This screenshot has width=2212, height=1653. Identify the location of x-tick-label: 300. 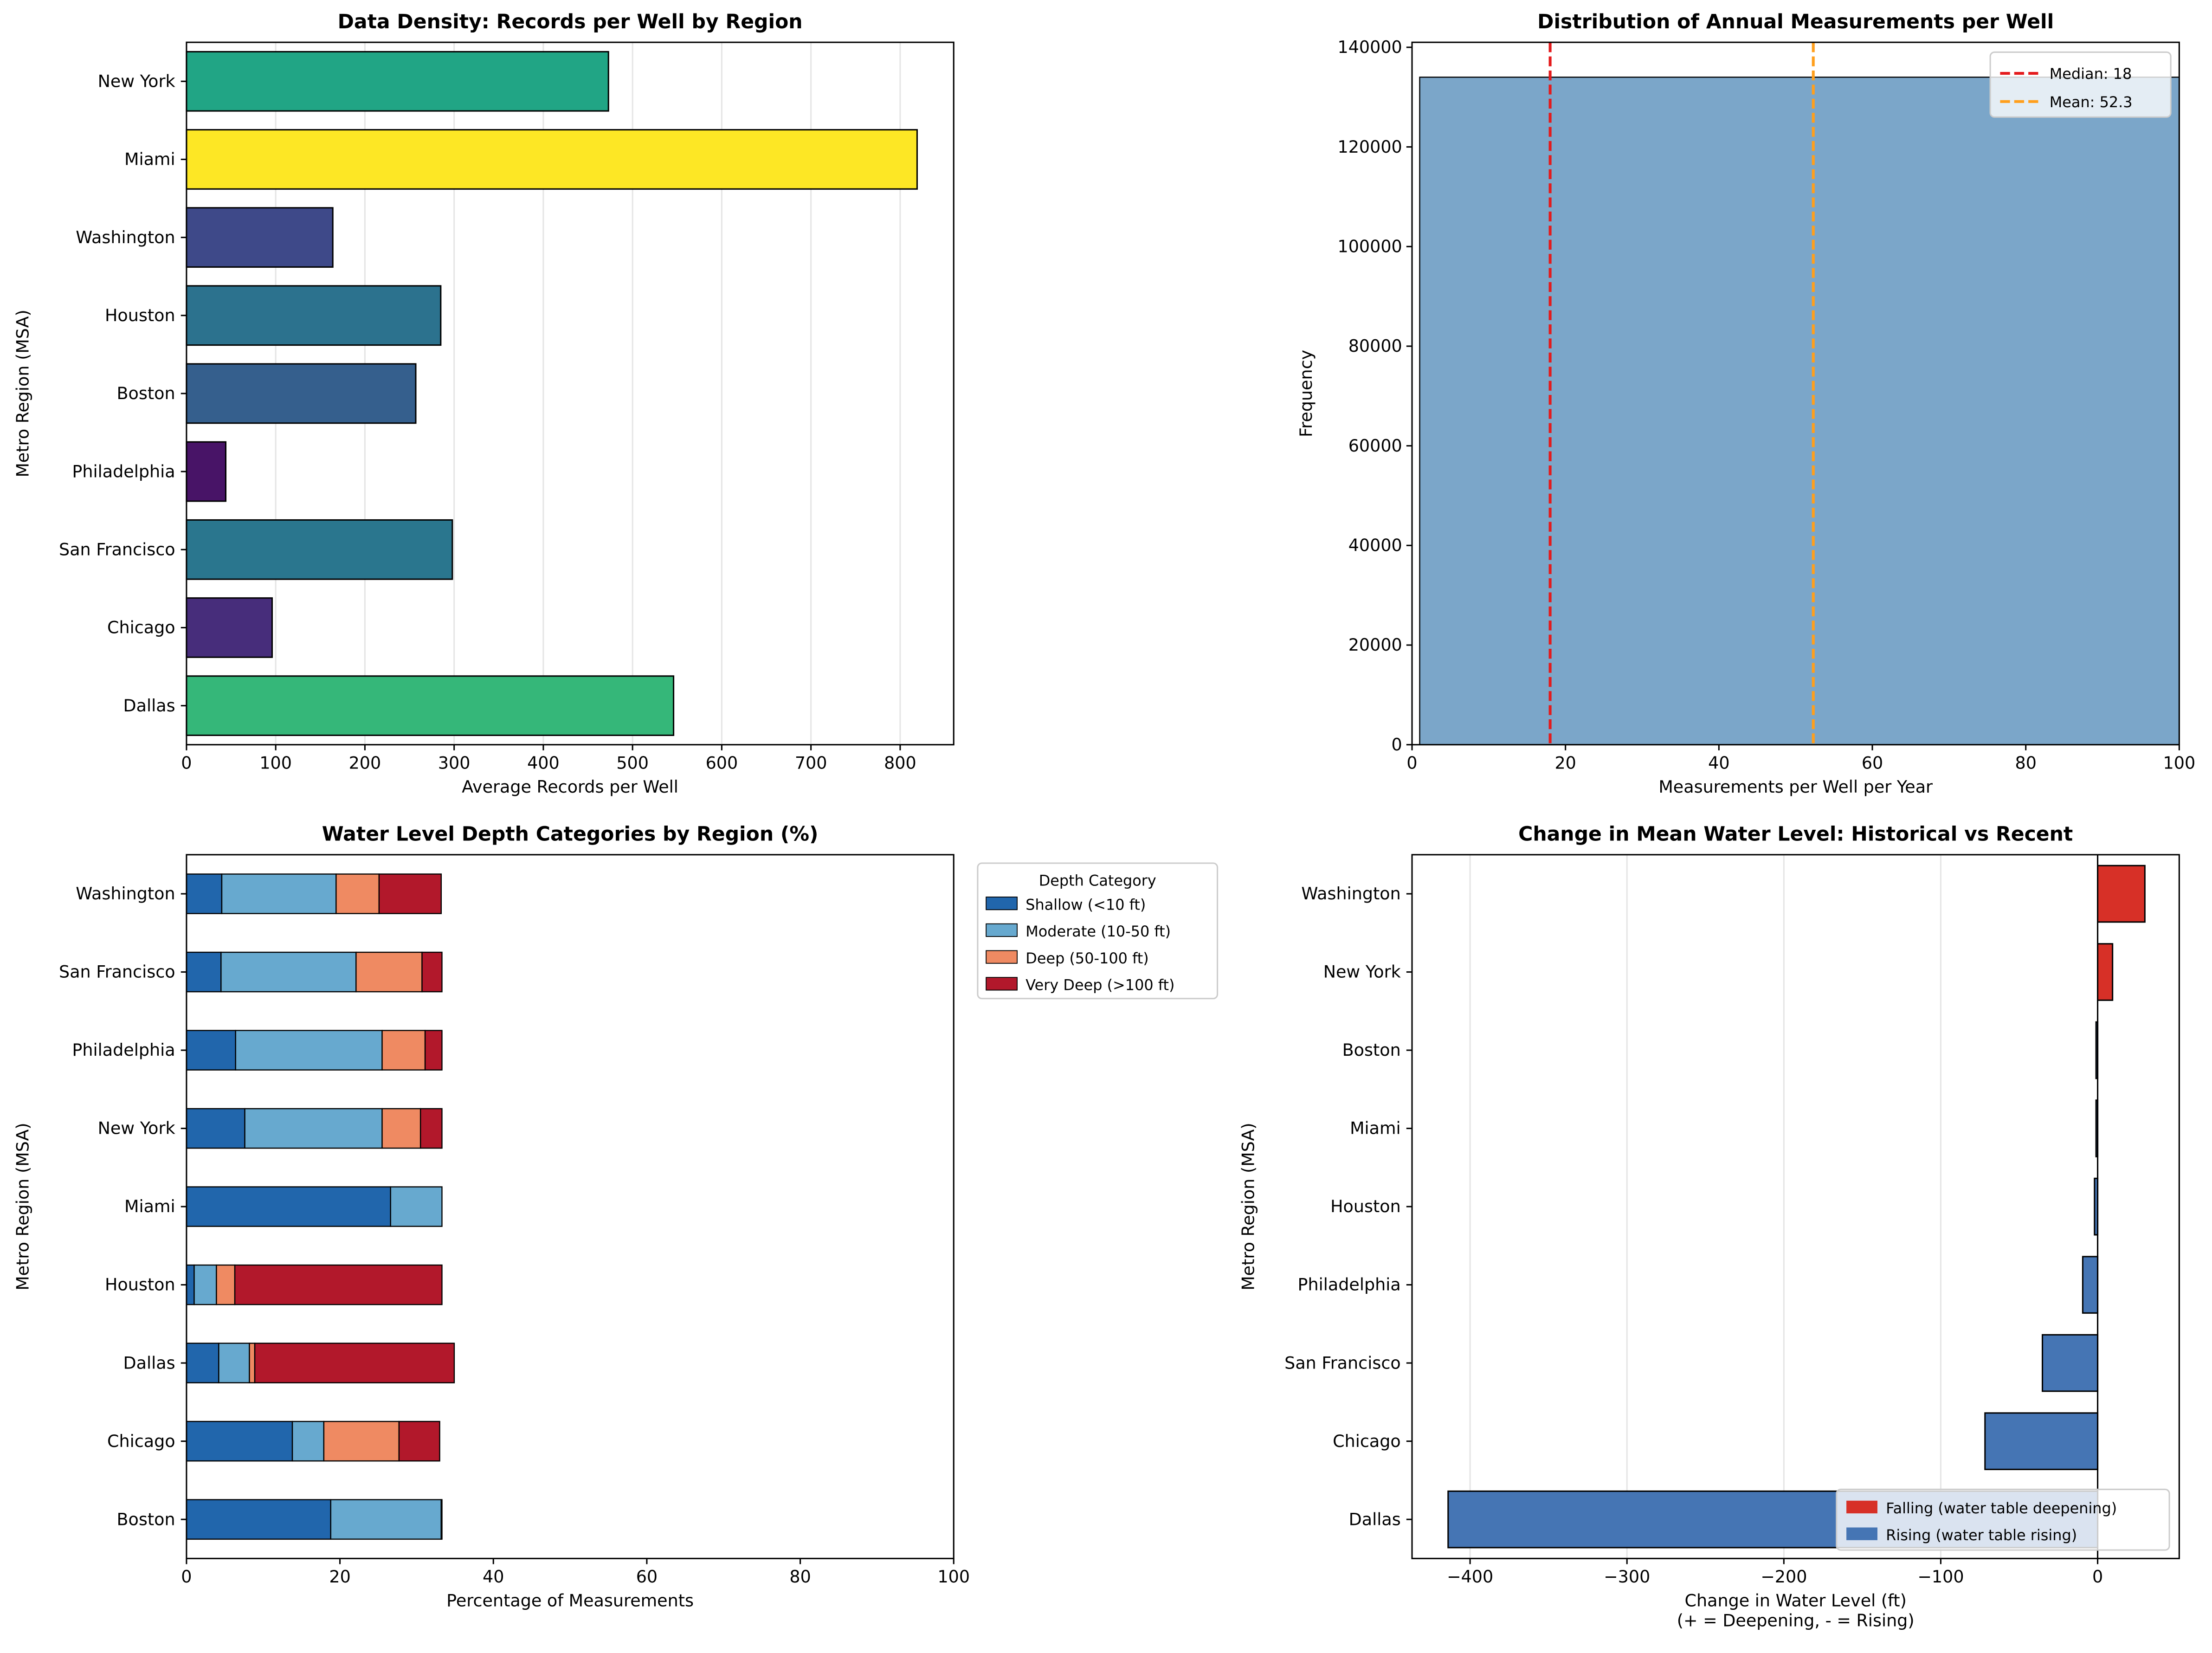
(454, 763).